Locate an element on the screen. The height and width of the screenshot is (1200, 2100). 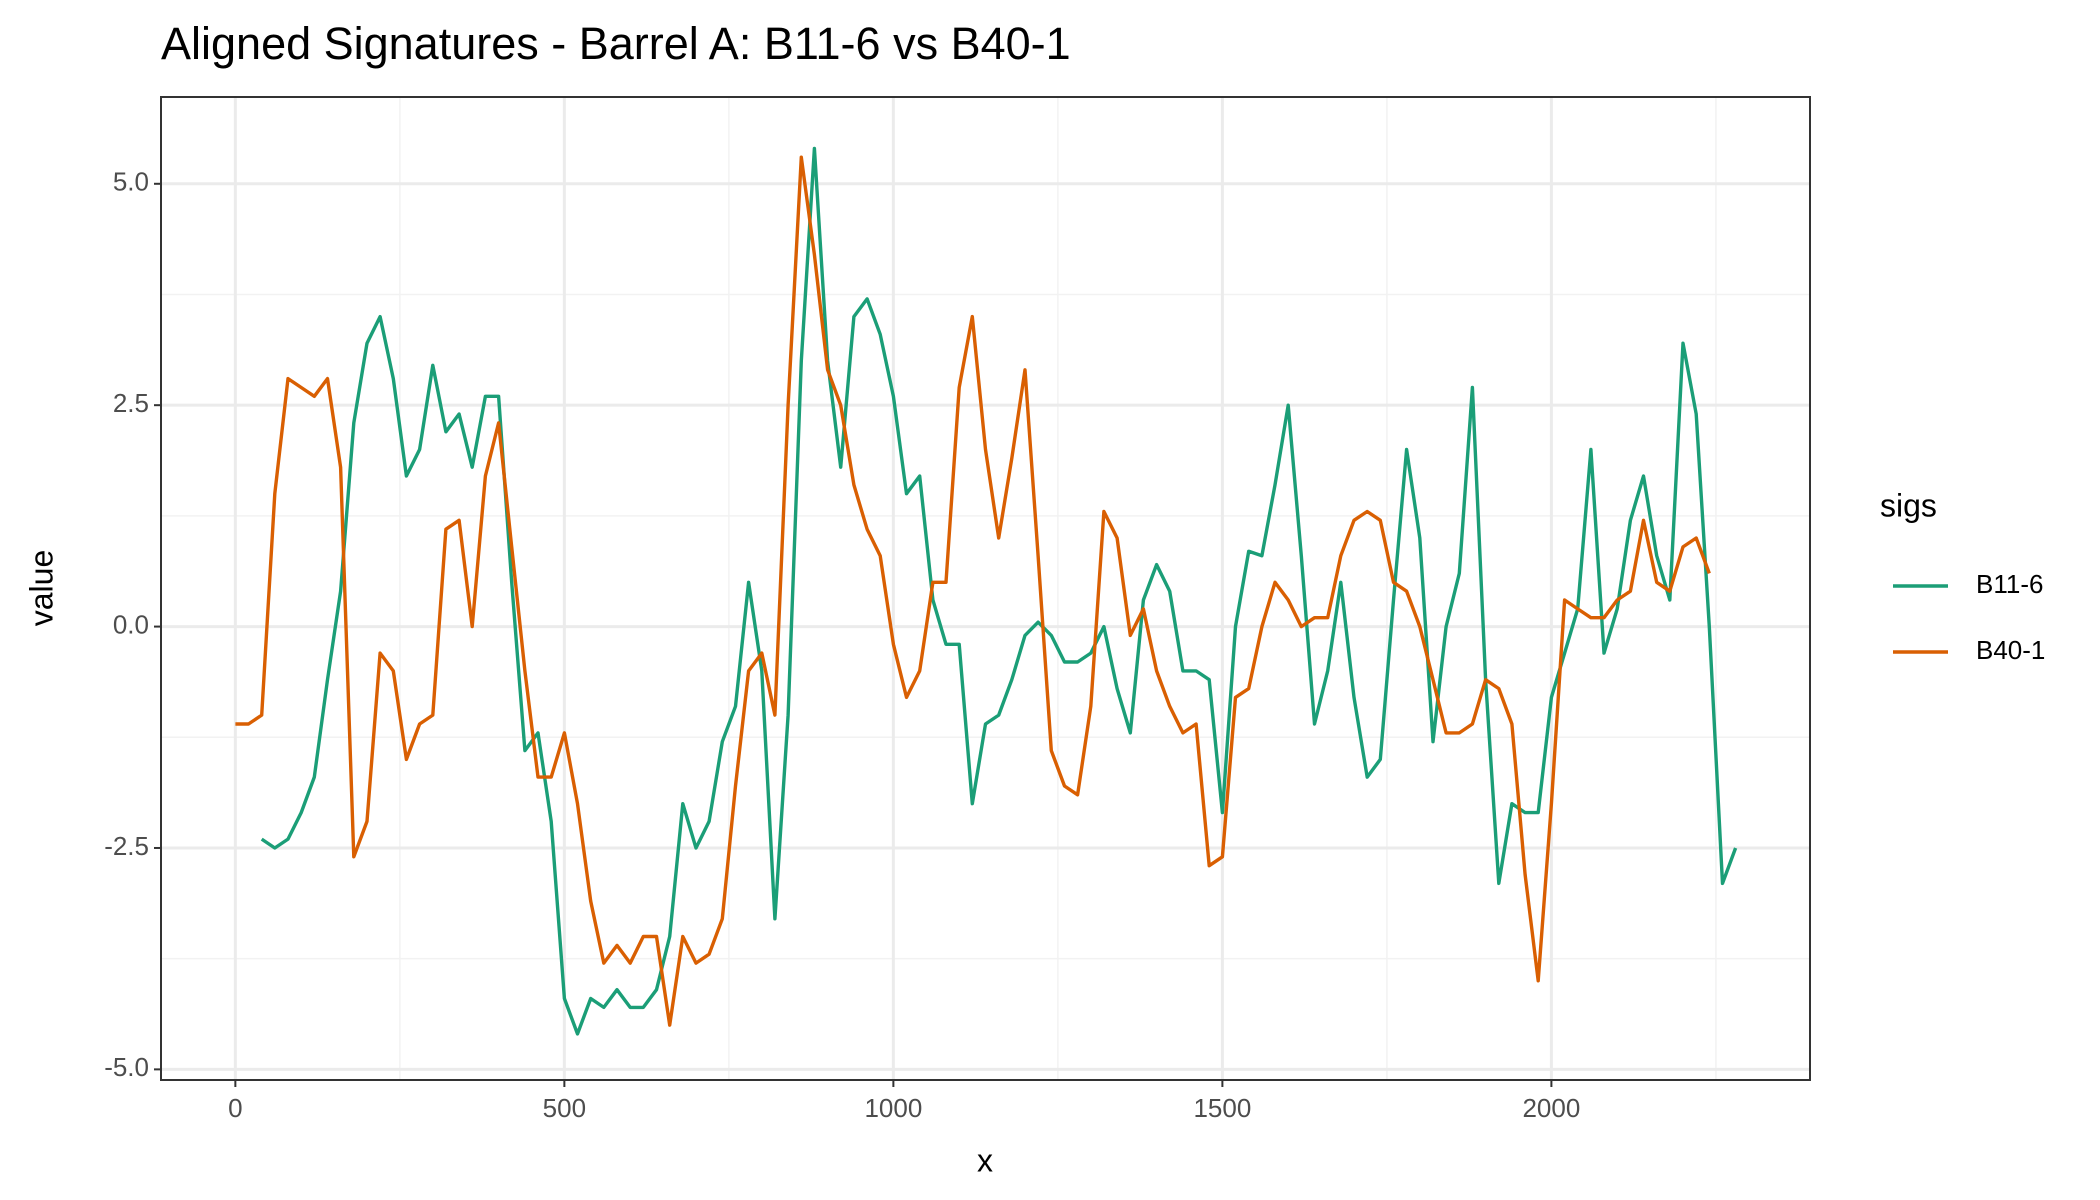
y-tick-label: -5.0 is located at coordinates (126, 1067).